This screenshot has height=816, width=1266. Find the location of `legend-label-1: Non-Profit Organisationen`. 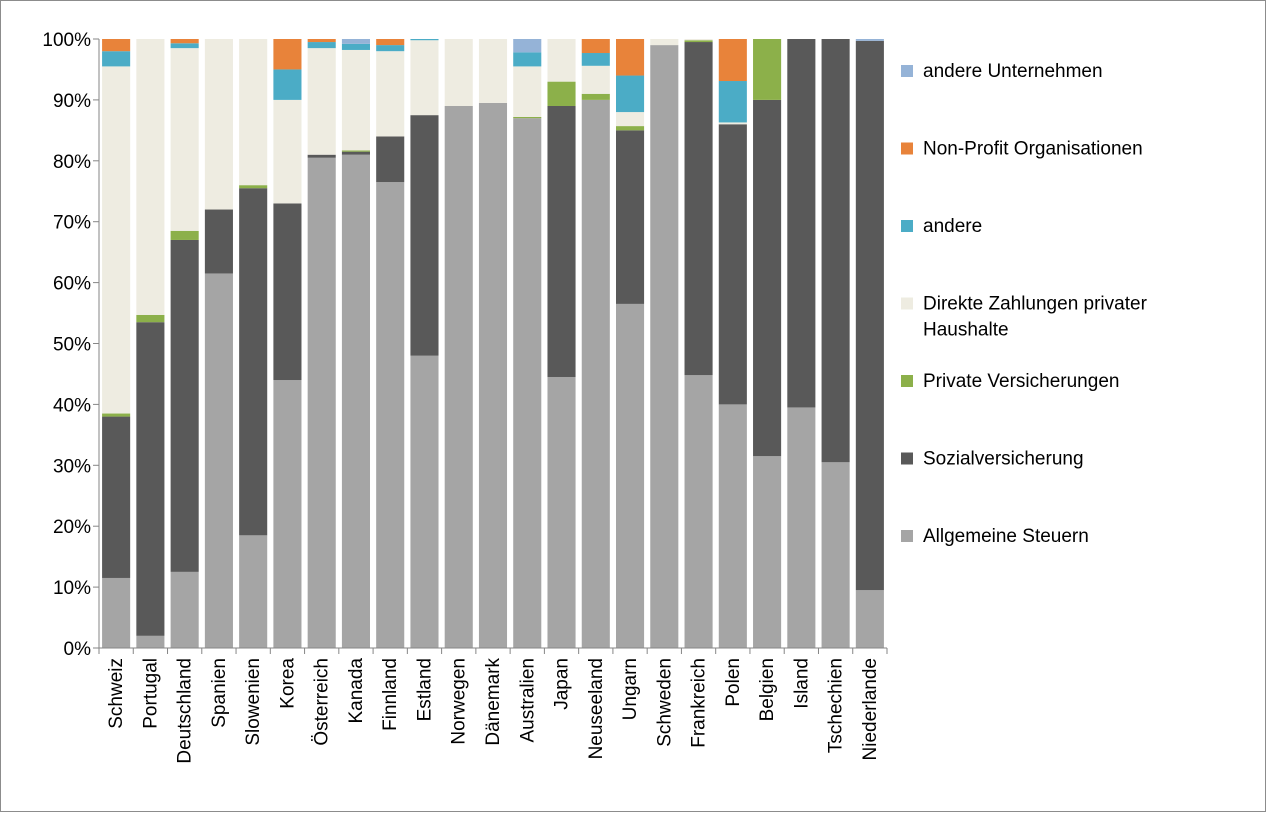

legend-label-1: Non-Profit Organisationen is located at coordinates (1033, 149).